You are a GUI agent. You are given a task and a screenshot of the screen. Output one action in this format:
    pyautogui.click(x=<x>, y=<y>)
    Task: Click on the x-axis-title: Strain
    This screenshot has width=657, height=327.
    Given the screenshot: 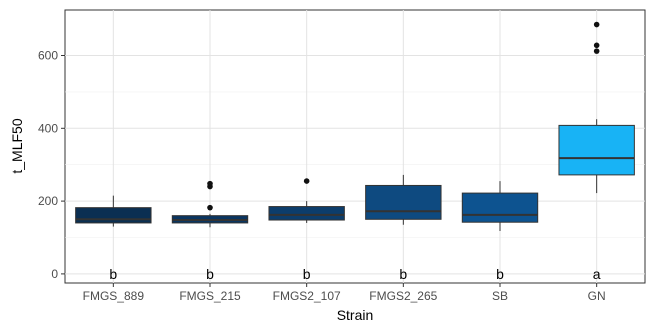 What is the action you would take?
    pyautogui.click(x=355, y=315)
    